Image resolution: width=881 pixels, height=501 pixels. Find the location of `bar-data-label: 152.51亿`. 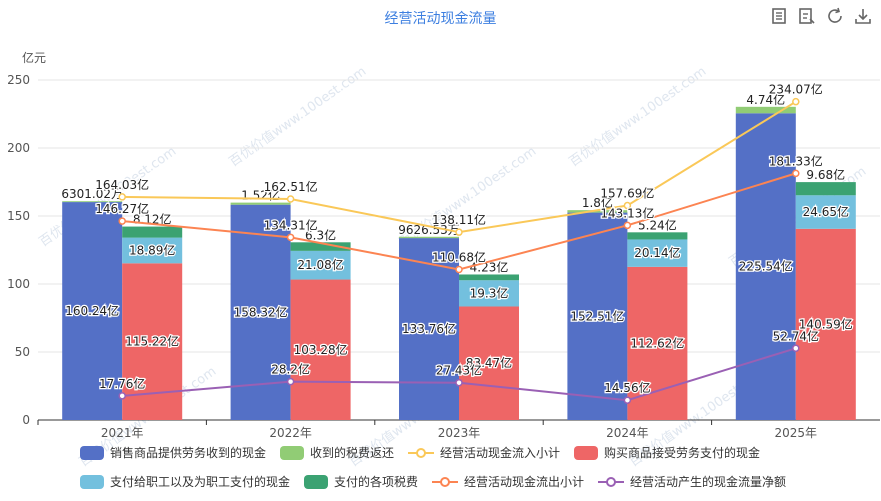

bar-data-label: 152.51亿 is located at coordinates (597, 315).